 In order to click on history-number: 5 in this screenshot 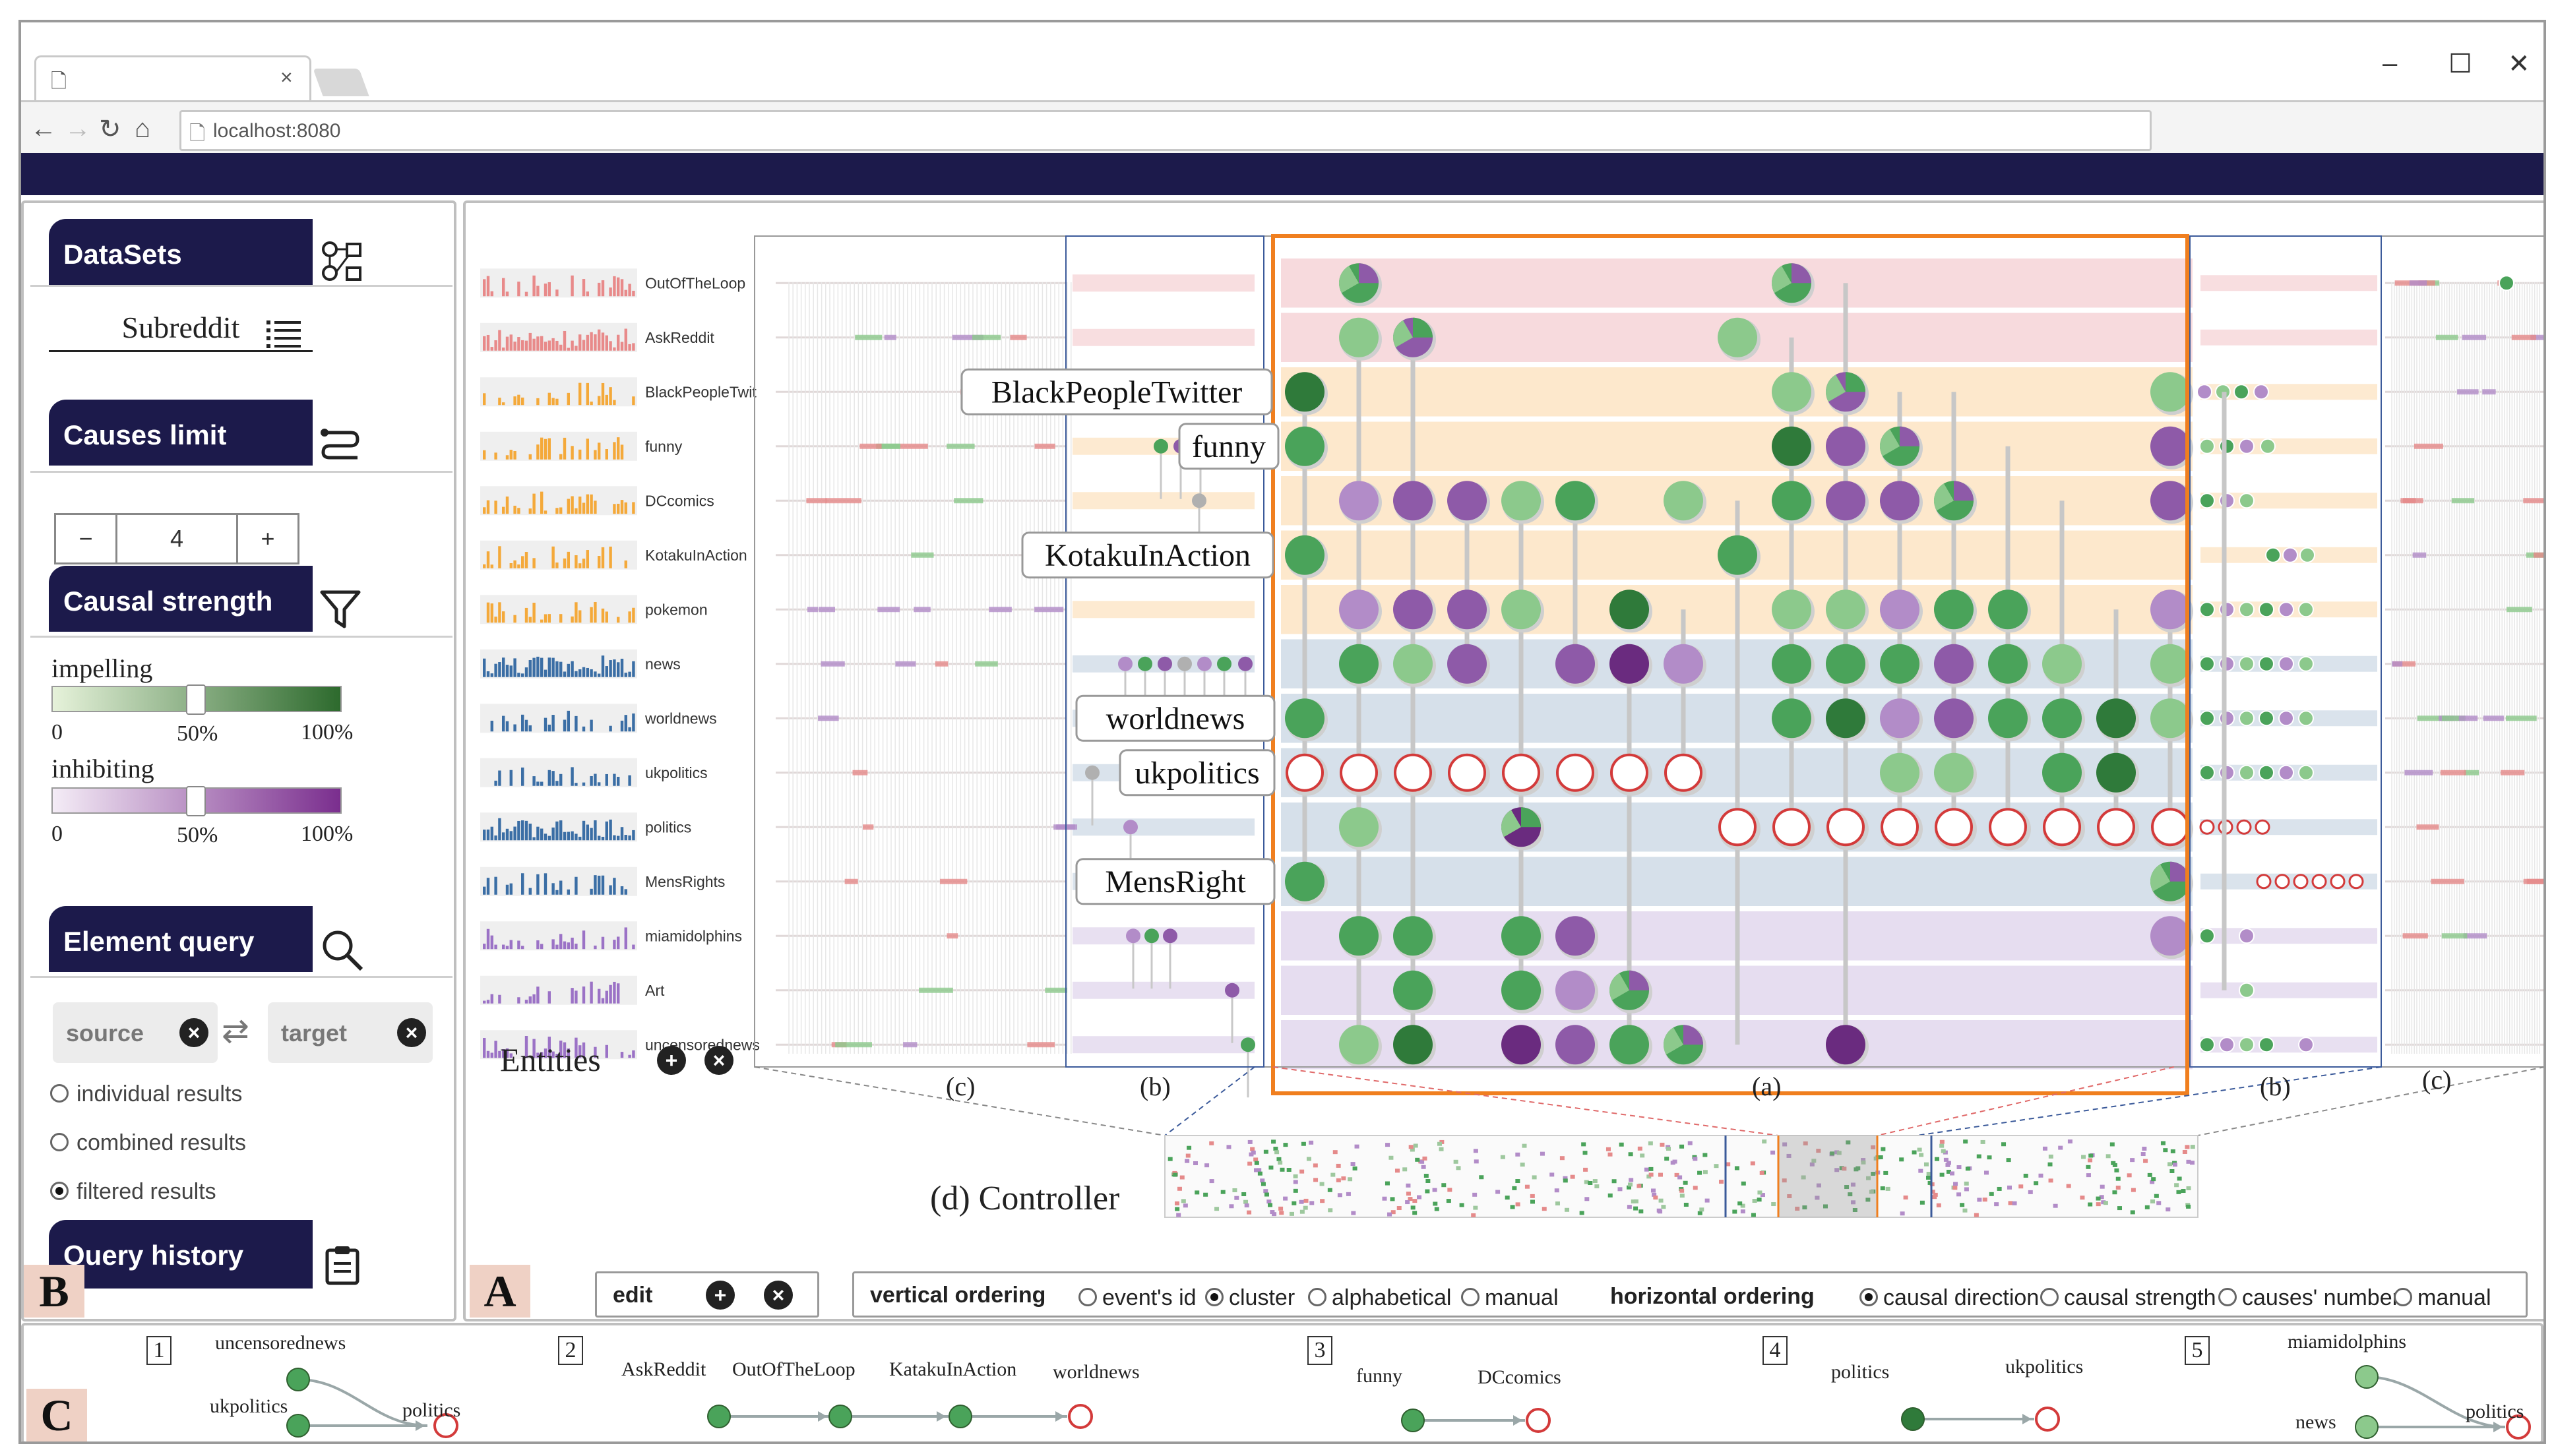, I will do `click(2197, 1350)`.